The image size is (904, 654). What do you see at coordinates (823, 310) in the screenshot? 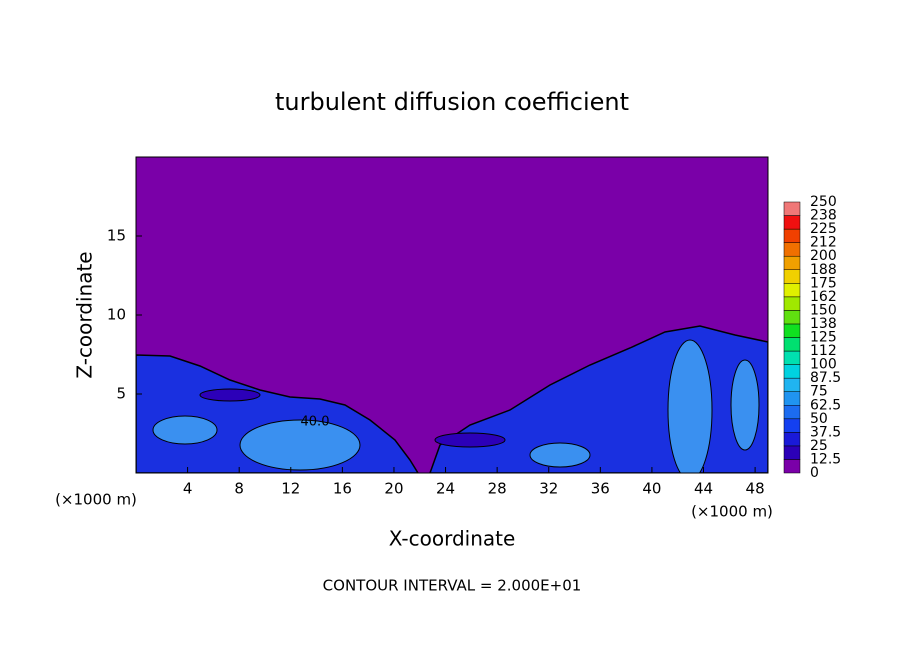
I see `colorbar-label: 150` at bounding box center [823, 310].